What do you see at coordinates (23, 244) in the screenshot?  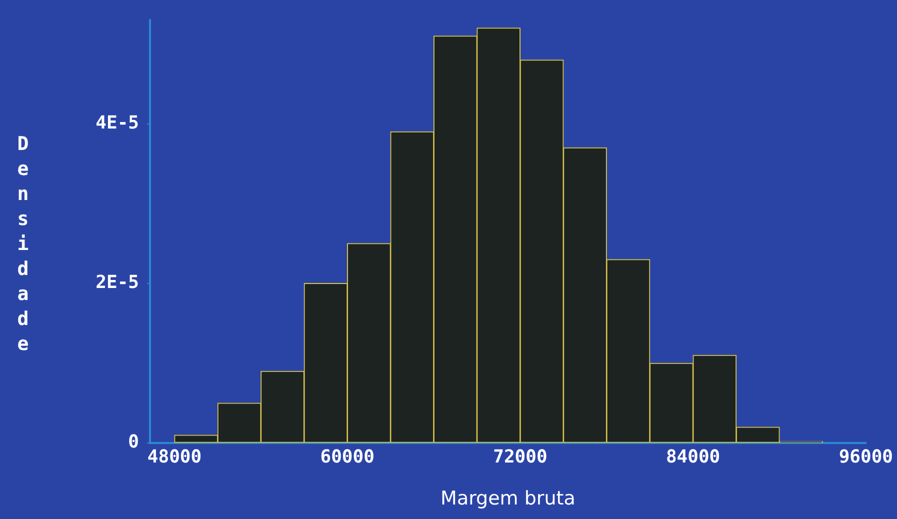 I see `text: Densidade` at bounding box center [23, 244].